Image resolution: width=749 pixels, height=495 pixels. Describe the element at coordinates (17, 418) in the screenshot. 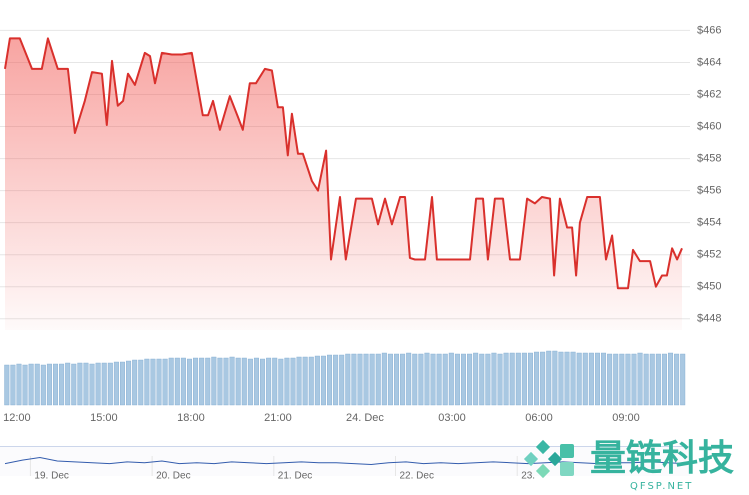

I see `x-tick-label: 12:00` at that location.